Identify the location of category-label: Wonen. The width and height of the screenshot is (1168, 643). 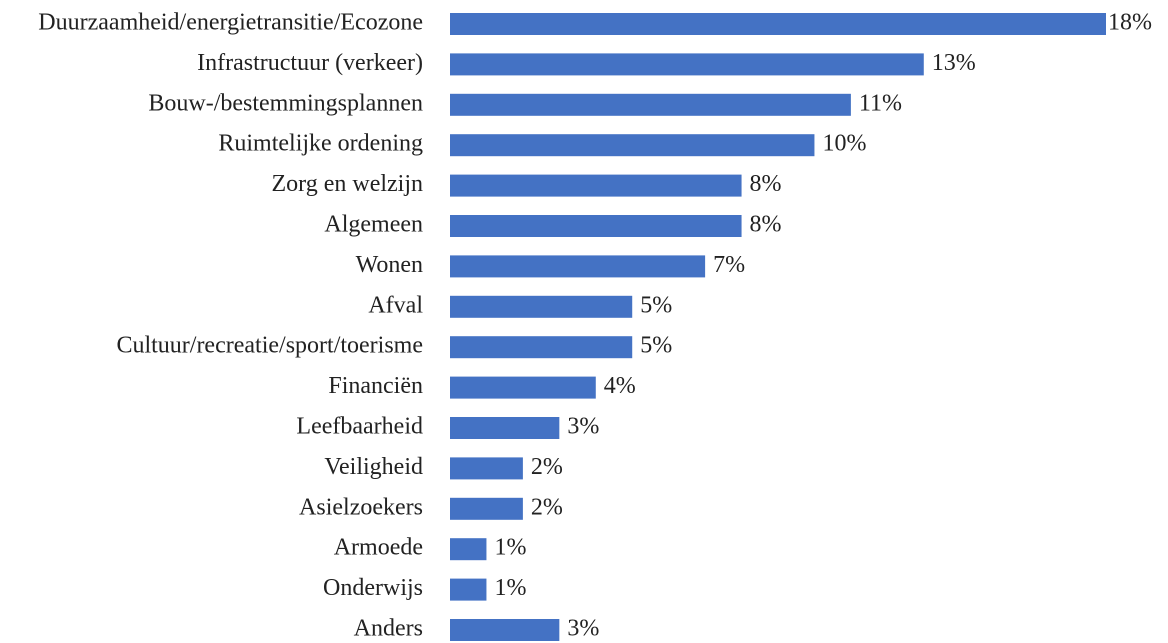
(389, 265).